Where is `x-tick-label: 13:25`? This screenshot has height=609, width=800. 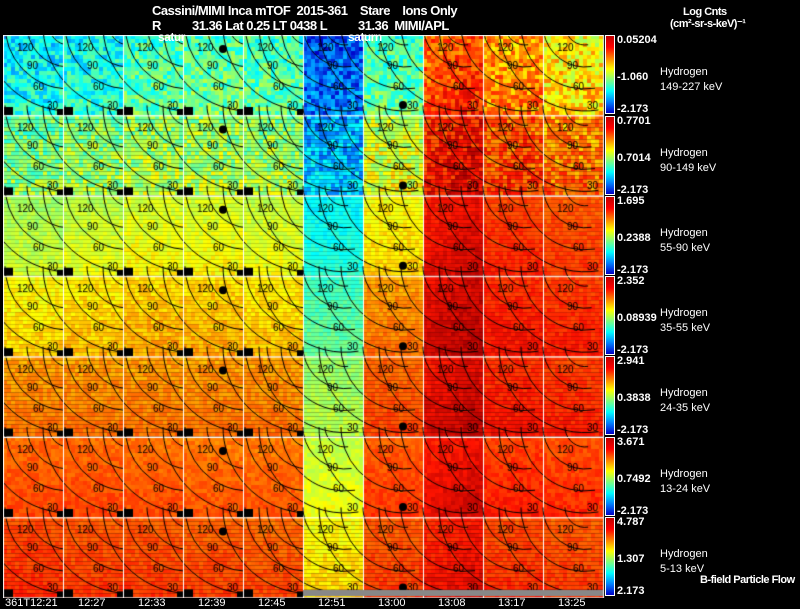 x-tick-label: 13:25 is located at coordinates (572, 603).